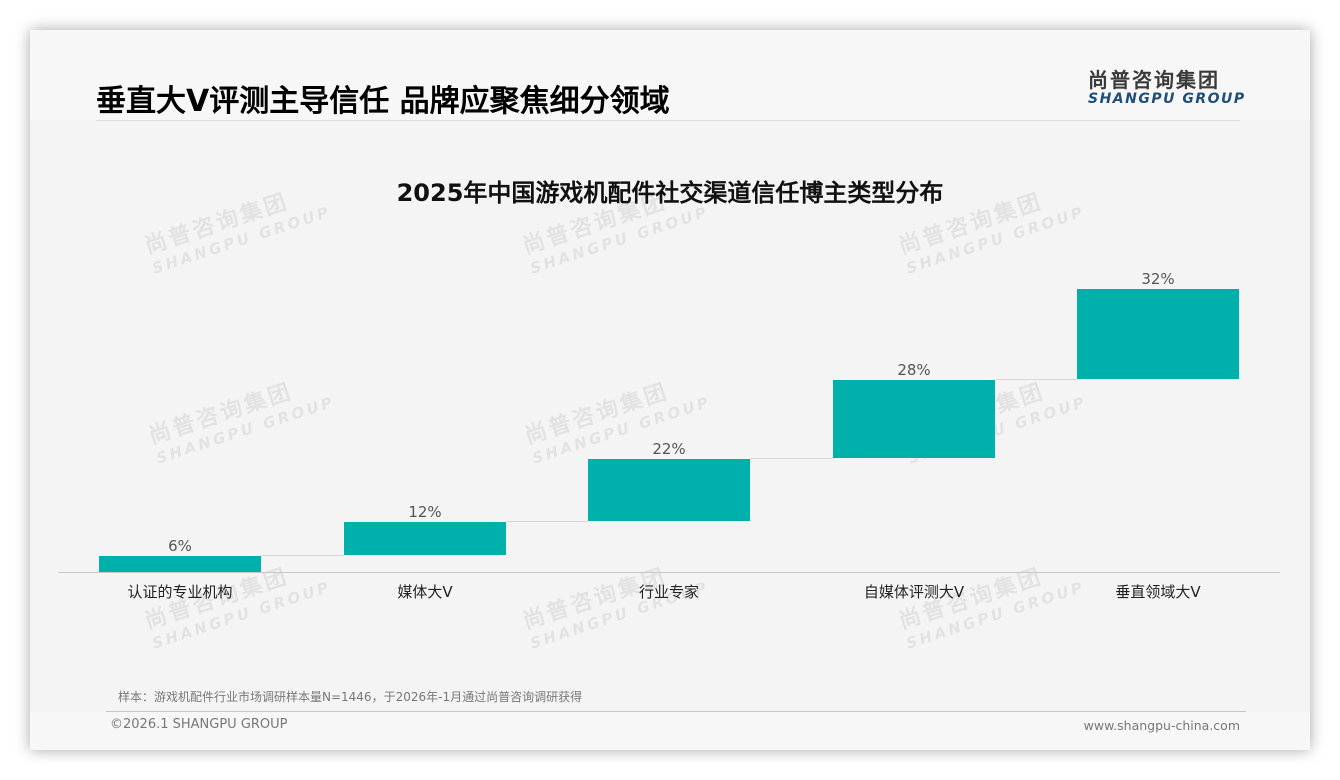 The image size is (1340, 780). Describe the element at coordinates (669, 490) in the screenshot. I see `bar-industry-experts` at that location.